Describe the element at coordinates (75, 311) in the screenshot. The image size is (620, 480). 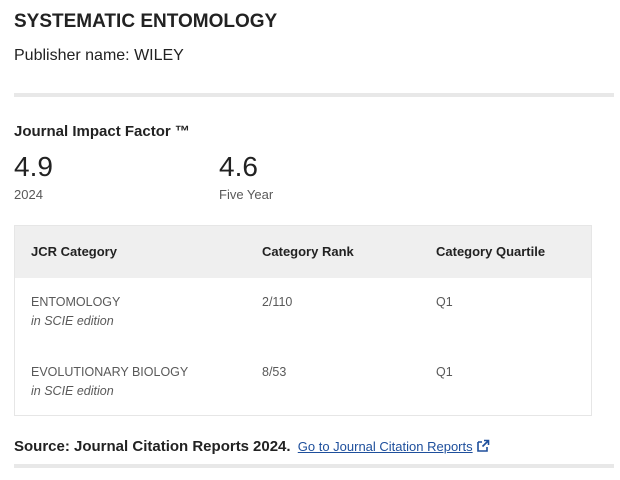
I see `category-name-cell: ENTOMOLOGY in SCIE edition` at that location.